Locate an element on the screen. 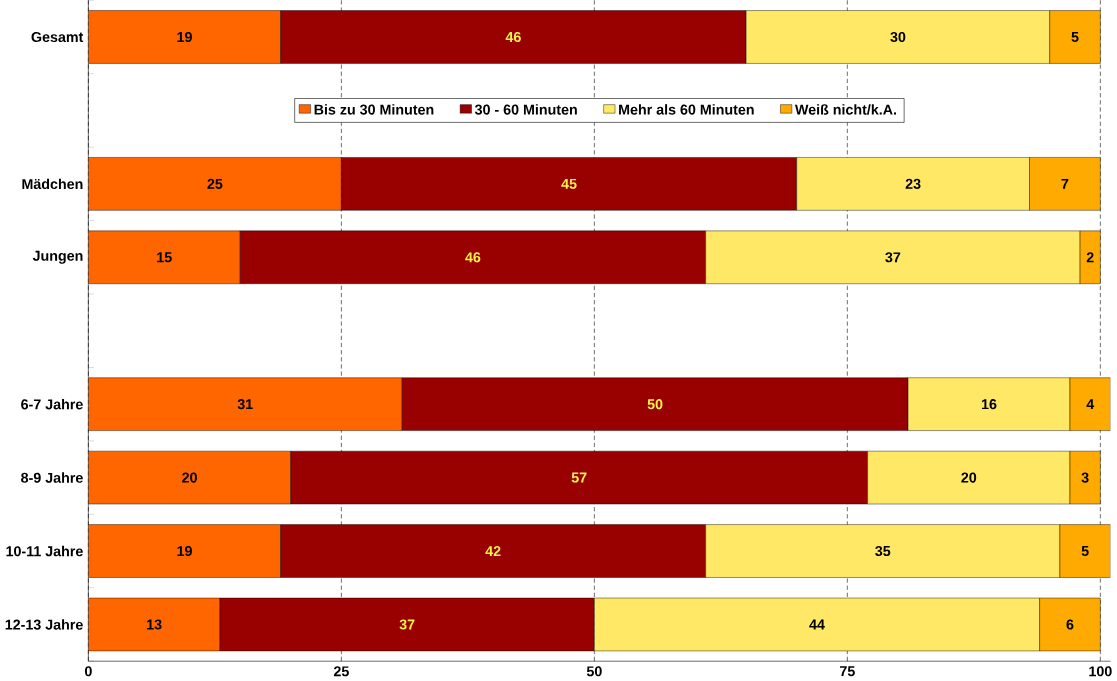 This screenshot has height=681, width=1117. data-label: 16 is located at coordinates (989, 404).